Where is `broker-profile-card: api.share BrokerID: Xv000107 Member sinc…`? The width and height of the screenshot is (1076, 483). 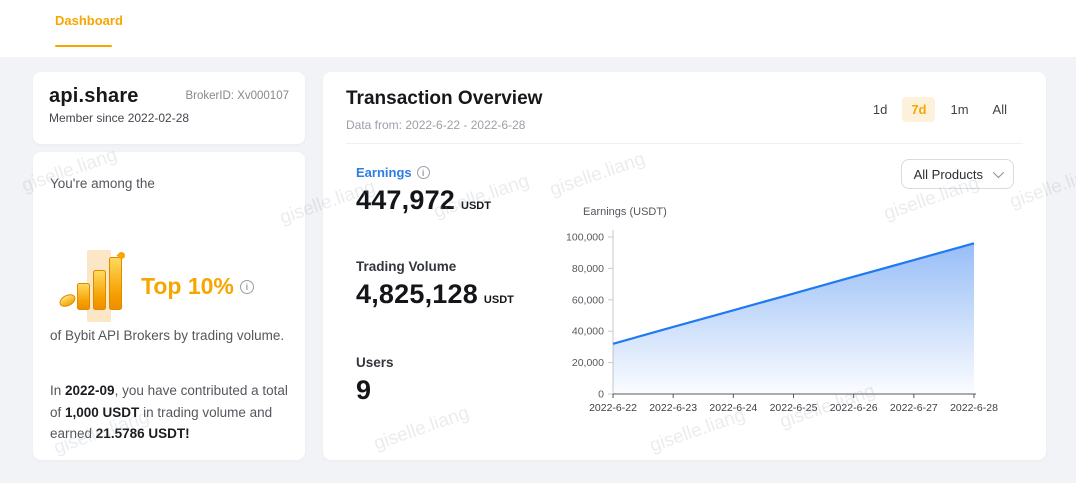 broker-profile-card: api.share BrokerID: Xv000107 Member sinc… is located at coordinates (169, 108).